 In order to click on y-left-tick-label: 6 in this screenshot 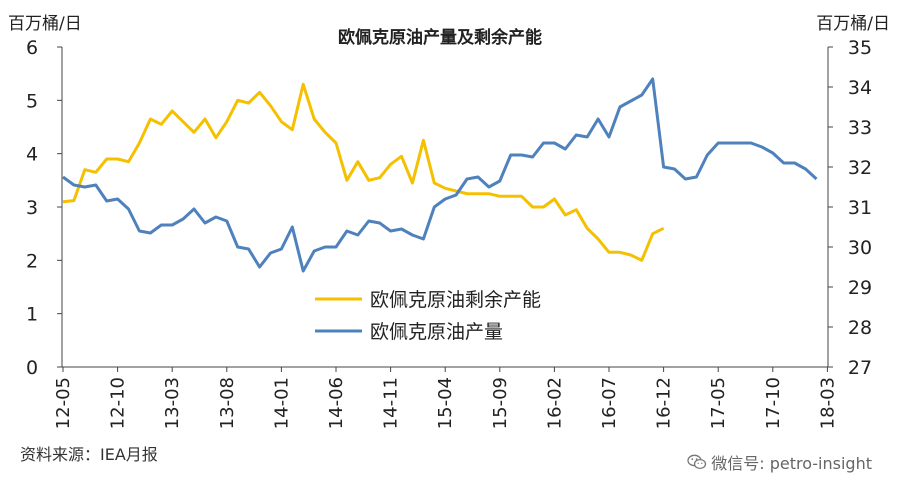, I will do `click(32, 48)`.